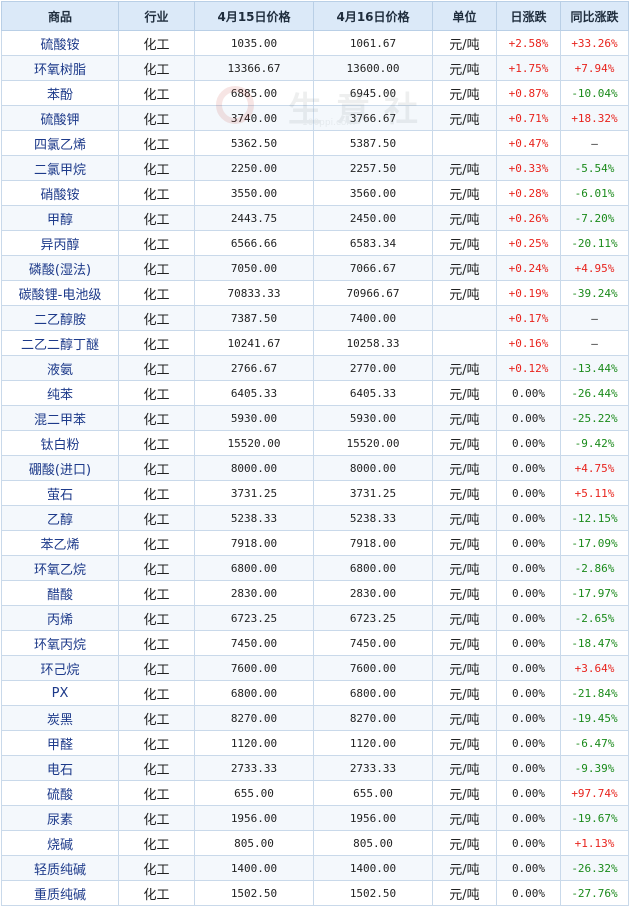 This screenshot has width=629, height=906. I want to click on price-0415-cell: 7450.00, so click(254, 643).